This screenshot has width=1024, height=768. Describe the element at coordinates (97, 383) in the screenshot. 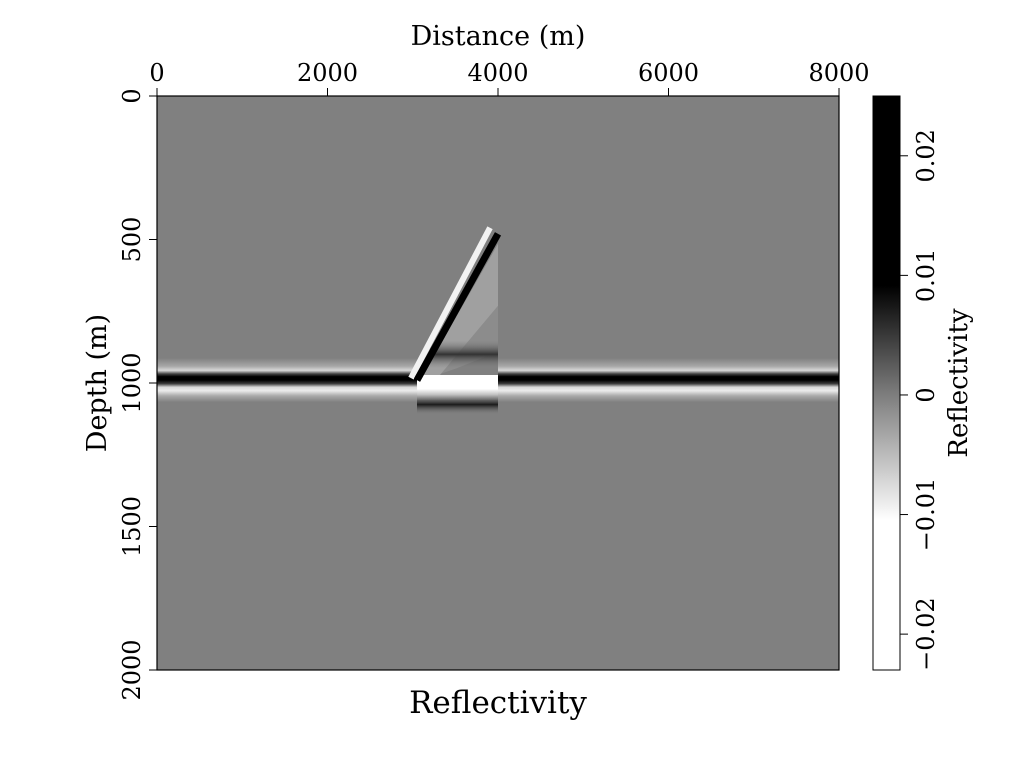

I see `y-axis-label: Depth (m)` at that location.